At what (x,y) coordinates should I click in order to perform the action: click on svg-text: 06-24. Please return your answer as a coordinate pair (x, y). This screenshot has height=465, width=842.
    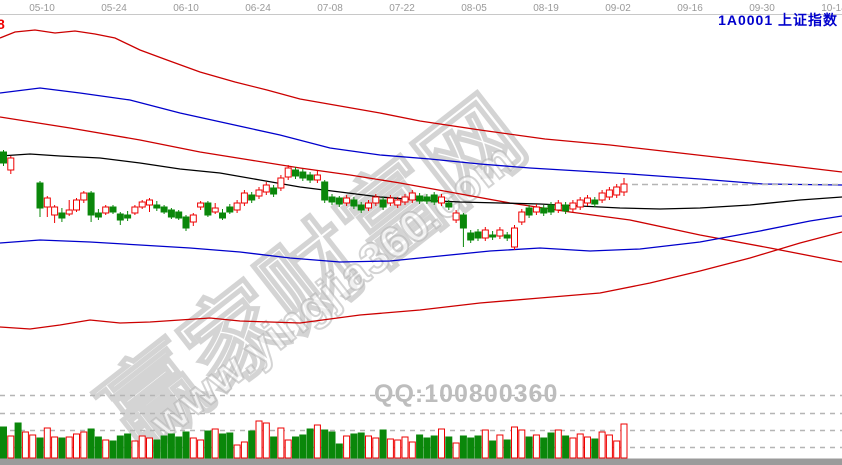
    Looking at the image, I should click on (258, 8).